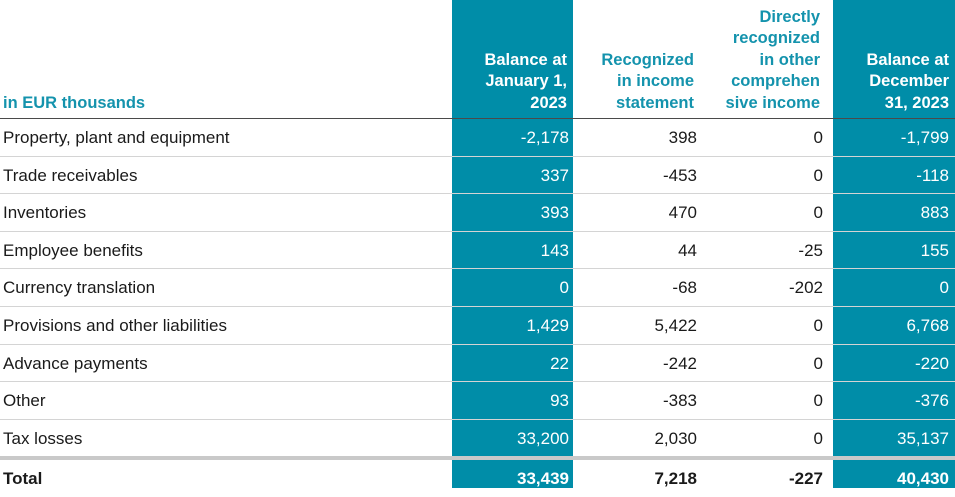 This screenshot has width=955, height=497. I want to click on row-label: Trade receivables, so click(70, 175).